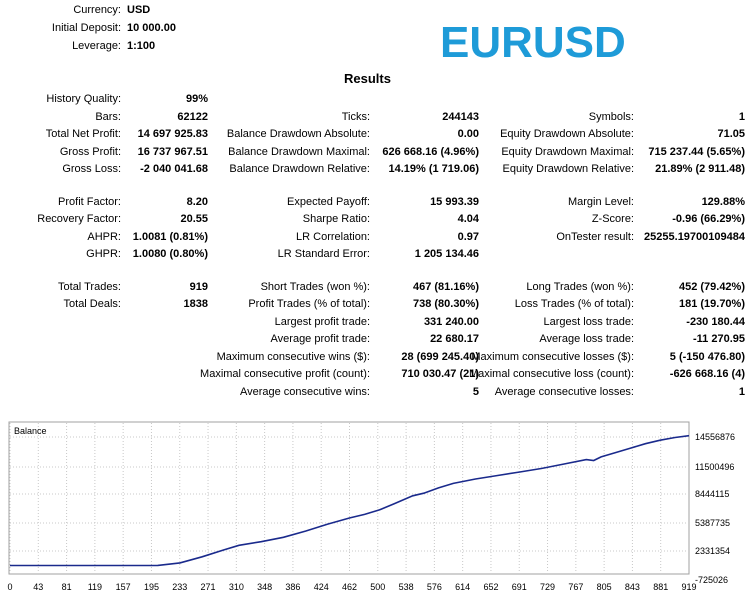 The height and width of the screenshot is (600, 755). Describe the element at coordinates (445, 287) in the screenshot. I see `short-trades-value: 467 (81.16%)` at that location.